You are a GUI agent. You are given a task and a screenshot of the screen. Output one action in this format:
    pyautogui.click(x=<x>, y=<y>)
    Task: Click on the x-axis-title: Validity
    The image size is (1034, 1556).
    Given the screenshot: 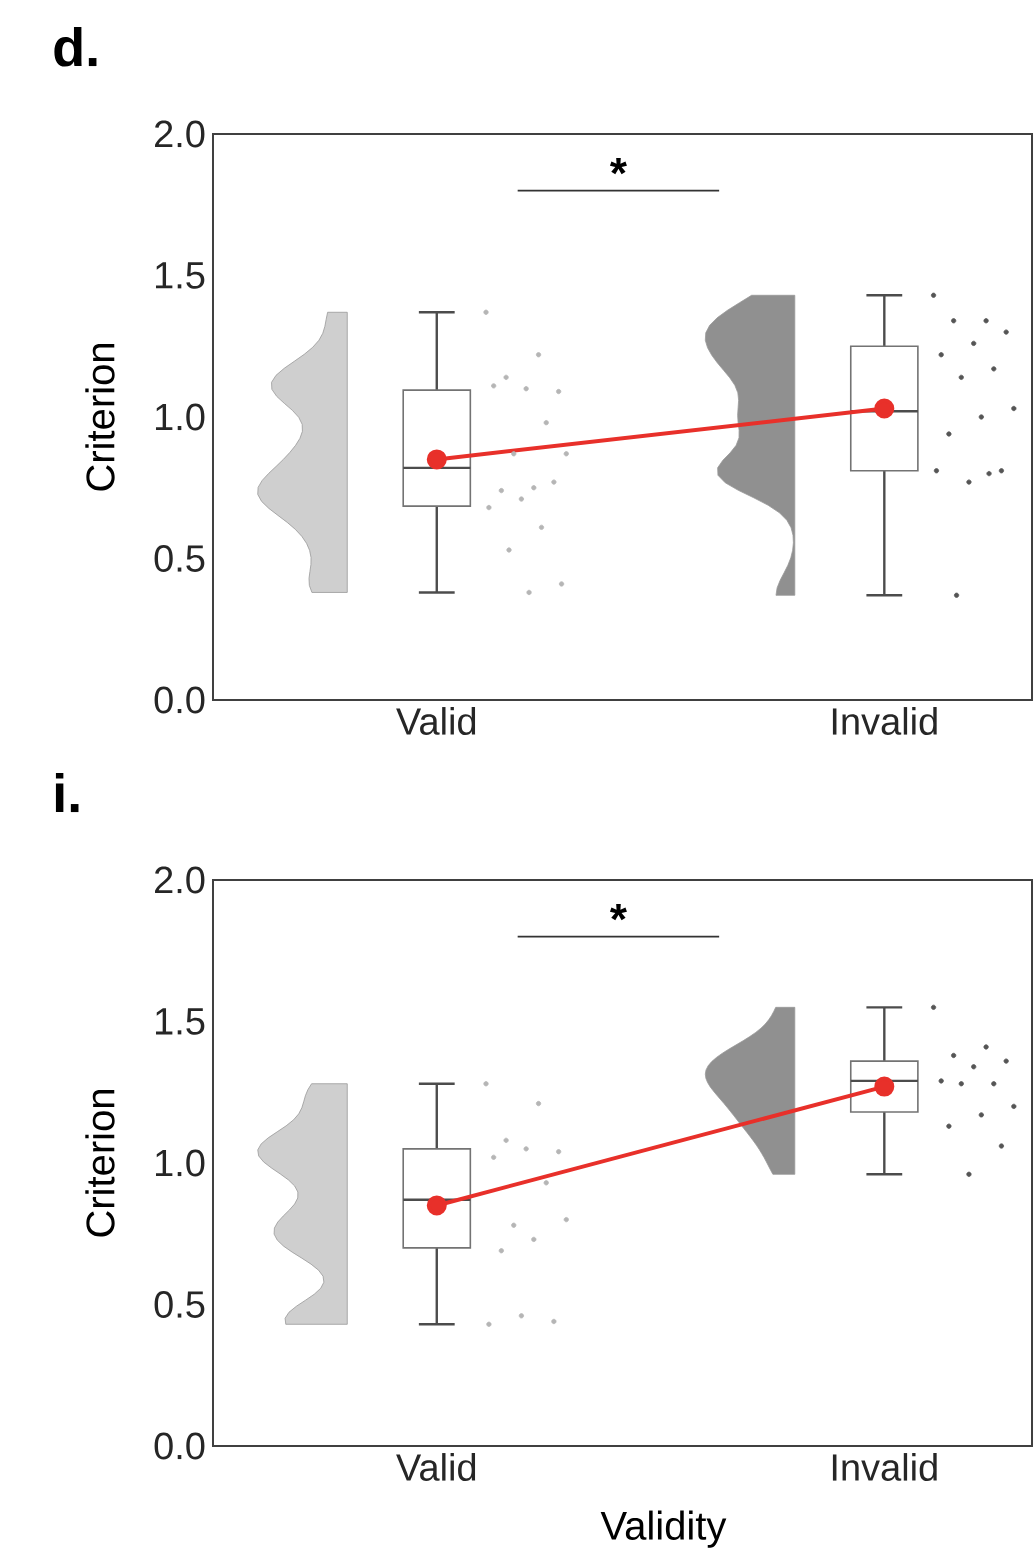 What is the action you would take?
    pyautogui.click(x=663, y=1529)
    